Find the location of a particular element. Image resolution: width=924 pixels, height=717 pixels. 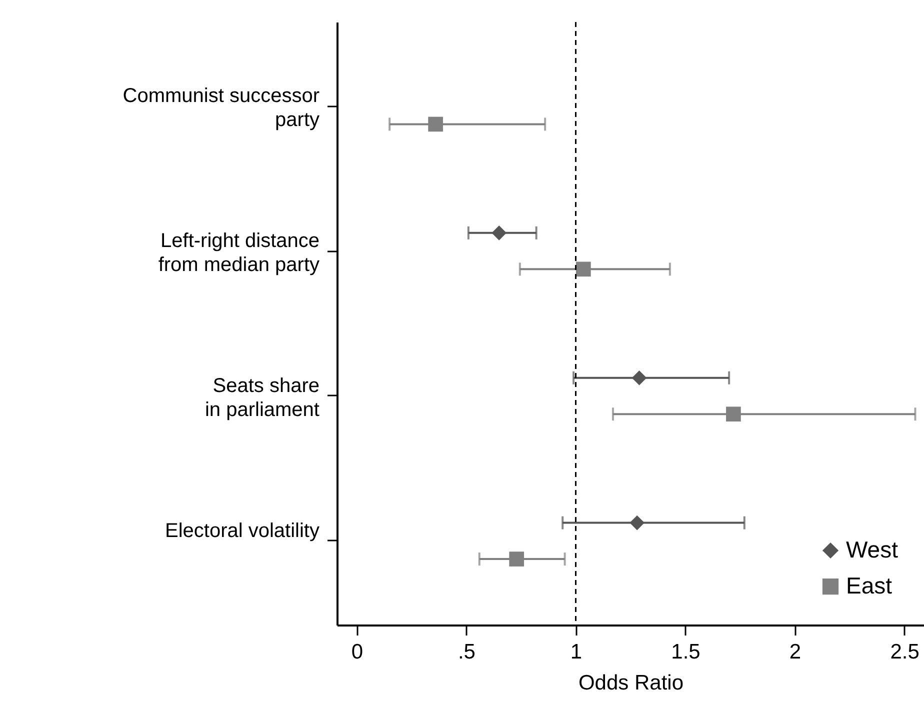

x-tick-label: 1.5 is located at coordinates (685, 652).